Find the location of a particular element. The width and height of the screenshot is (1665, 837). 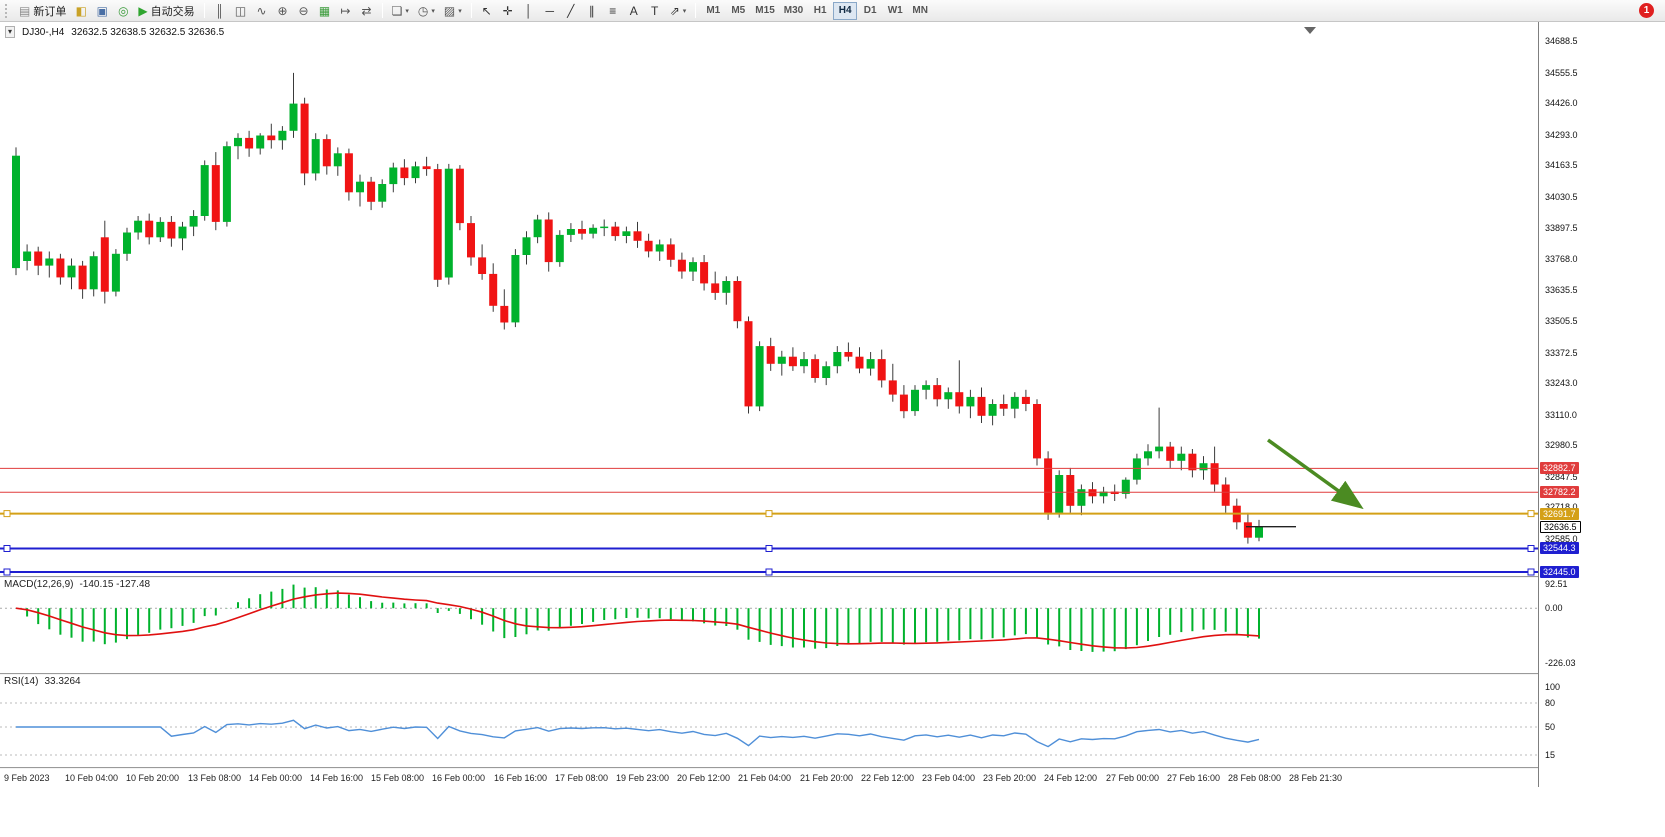

text-label-icon: T is located at coordinates (655, 10).